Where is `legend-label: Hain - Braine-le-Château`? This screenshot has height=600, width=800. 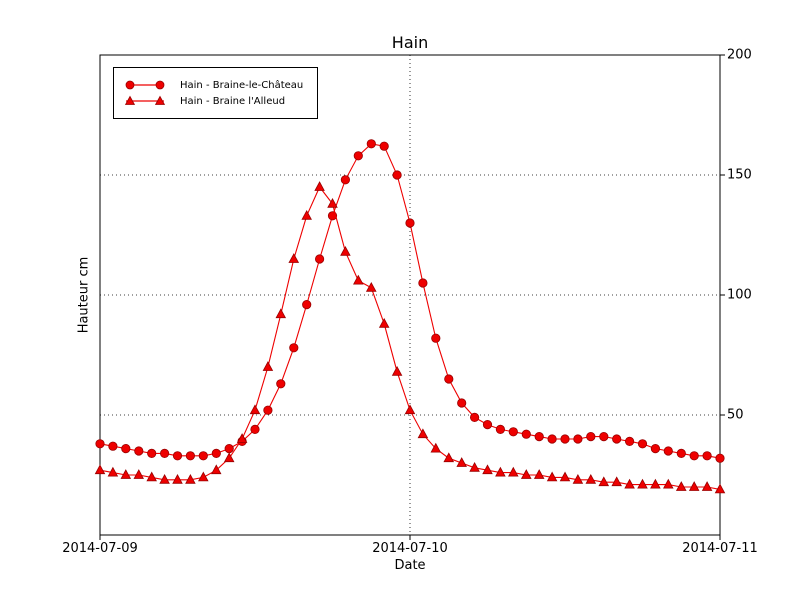
legend-label: Hain - Braine-le-Château is located at coordinates (242, 85).